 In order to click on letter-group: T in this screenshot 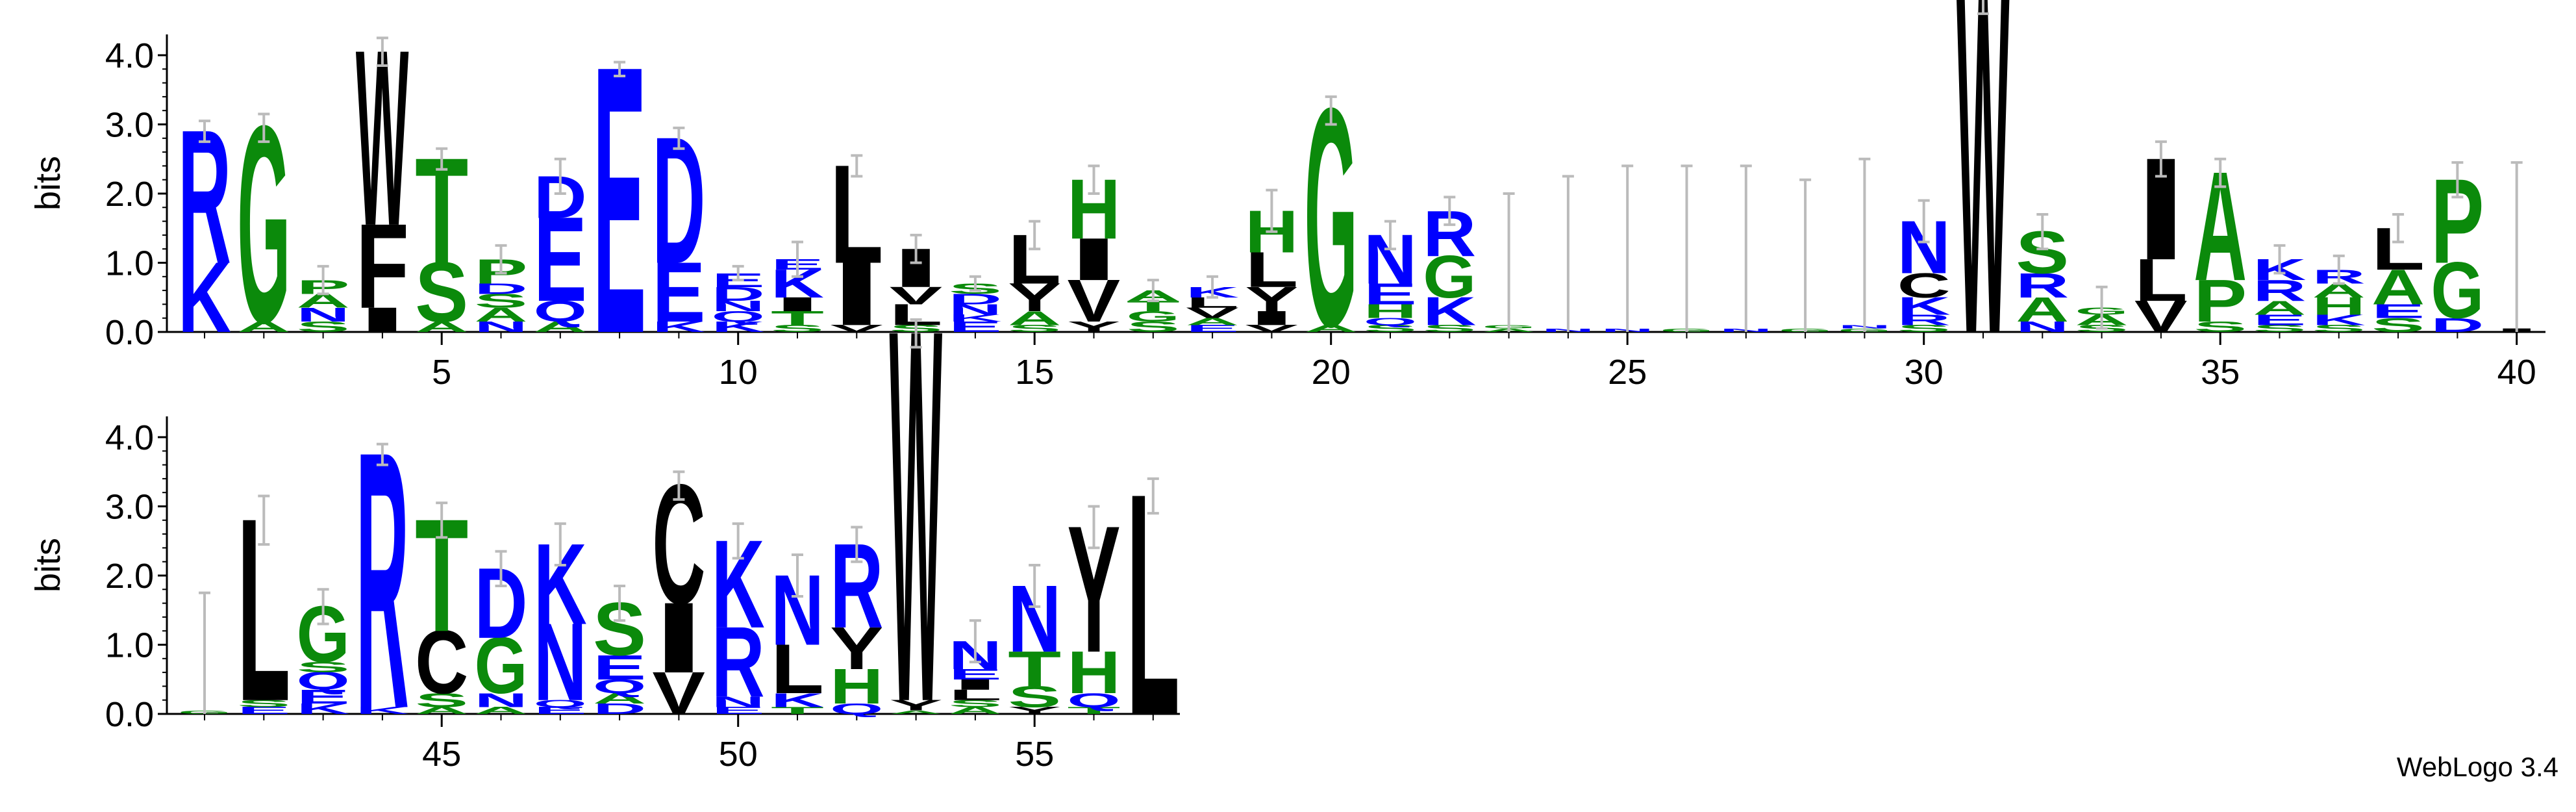, I will do `click(797, 318)`.